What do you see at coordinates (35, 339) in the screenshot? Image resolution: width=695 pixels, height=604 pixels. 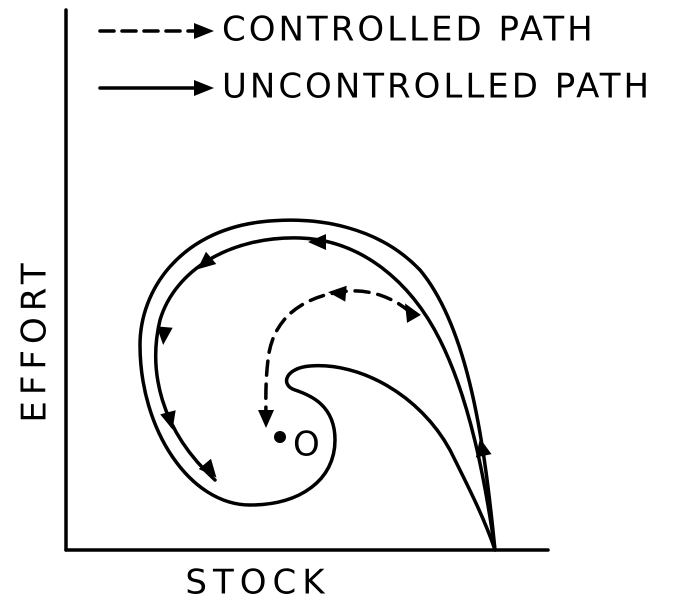 I see `y-axis-label: EFFORT` at bounding box center [35, 339].